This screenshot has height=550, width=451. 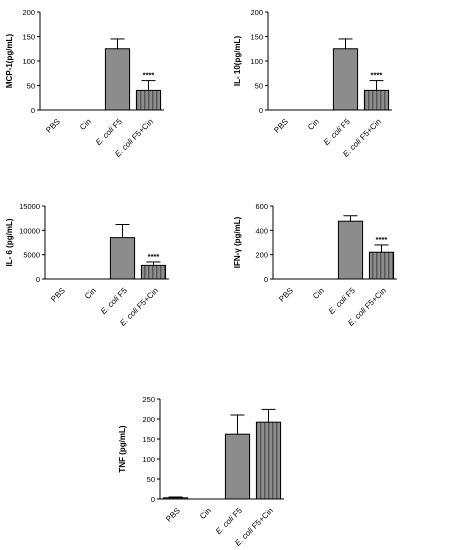 I want to click on y-axis-label: IFN-γ (pg/mL), so click(x=237, y=242).